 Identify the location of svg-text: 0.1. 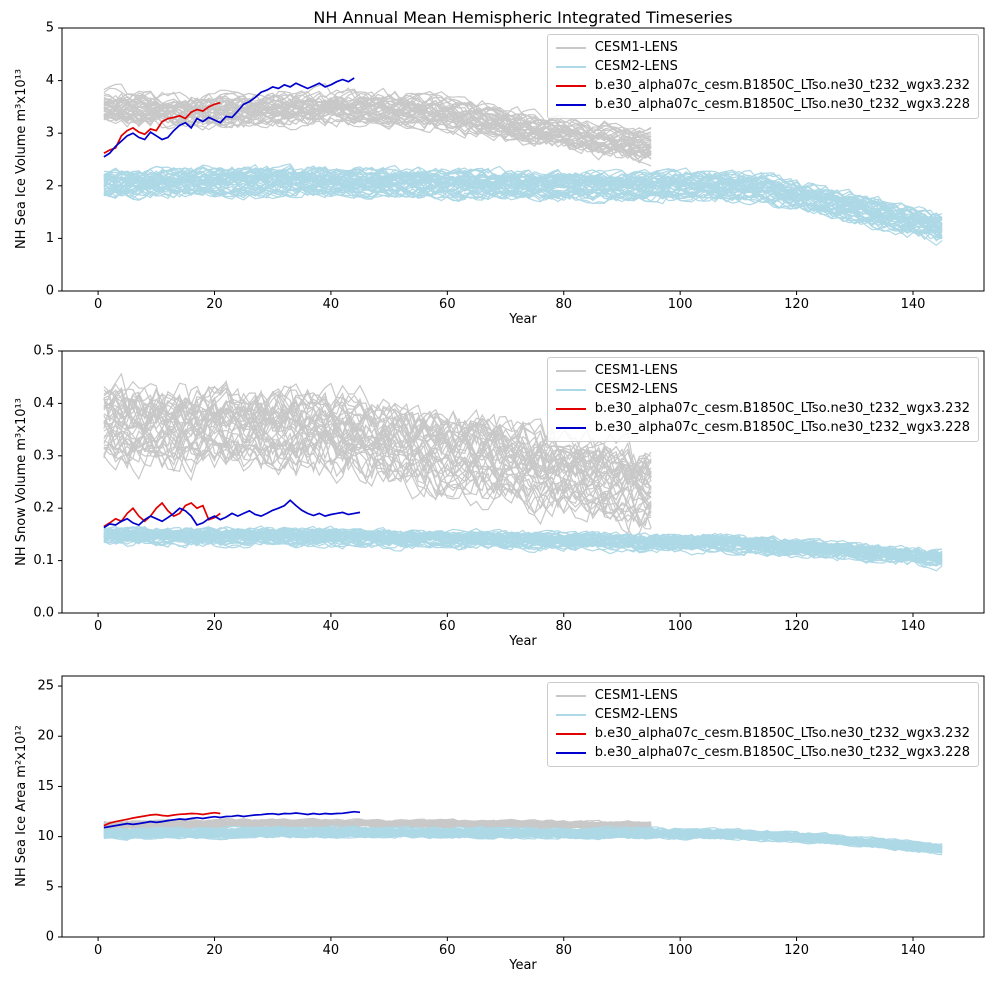
(43, 560).